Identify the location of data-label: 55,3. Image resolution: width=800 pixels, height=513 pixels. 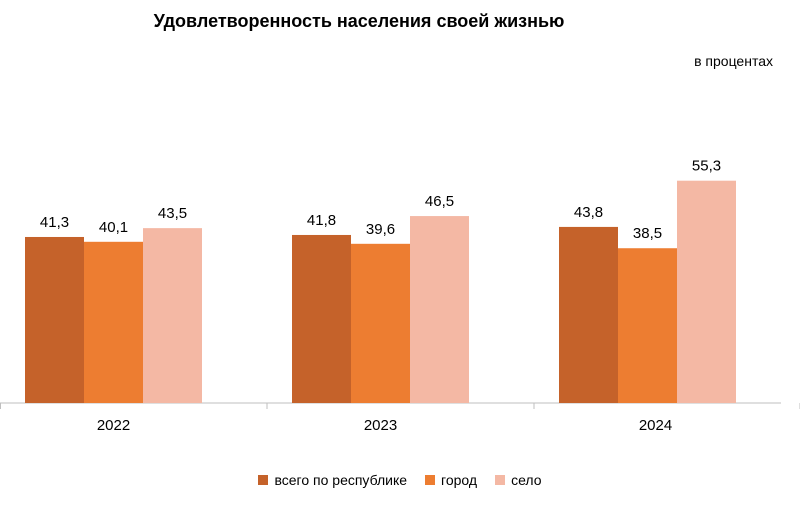
(706, 166).